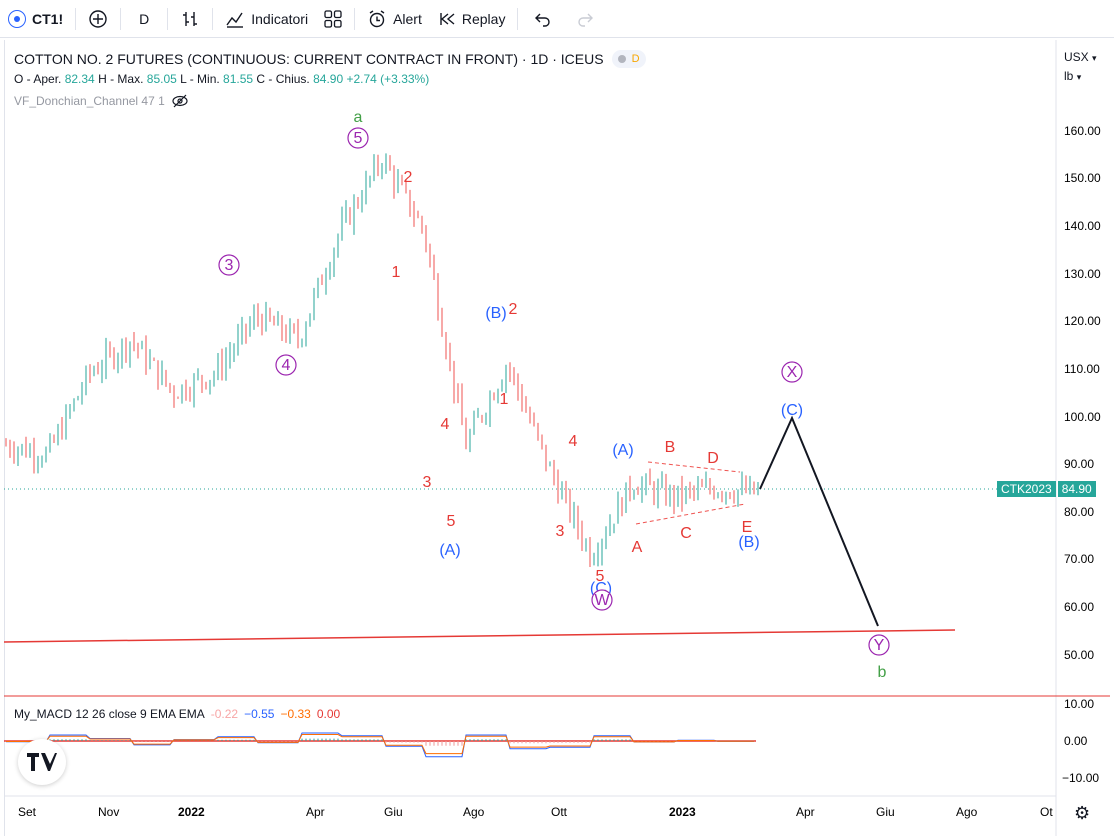 This screenshot has height=836, width=1114. Describe the element at coordinates (1082, 321) in the screenshot. I see `price-tick: 120.00` at that location.